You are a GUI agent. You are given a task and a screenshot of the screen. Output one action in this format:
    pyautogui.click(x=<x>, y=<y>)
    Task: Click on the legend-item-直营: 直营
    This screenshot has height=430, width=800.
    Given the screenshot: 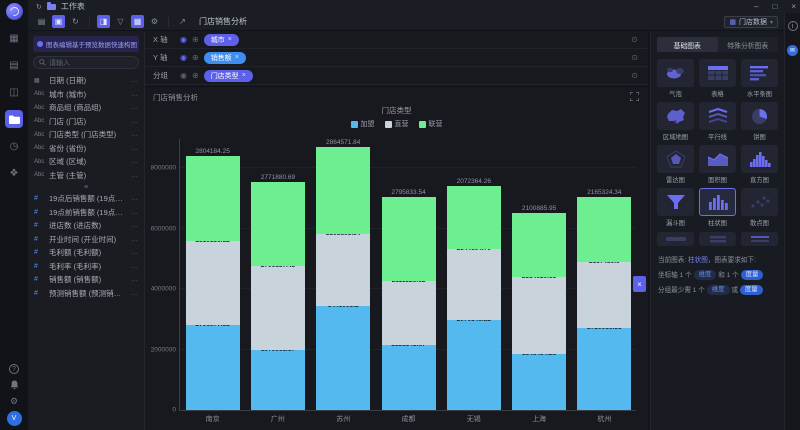 What is the action you would take?
    pyautogui.click(x=396, y=124)
    